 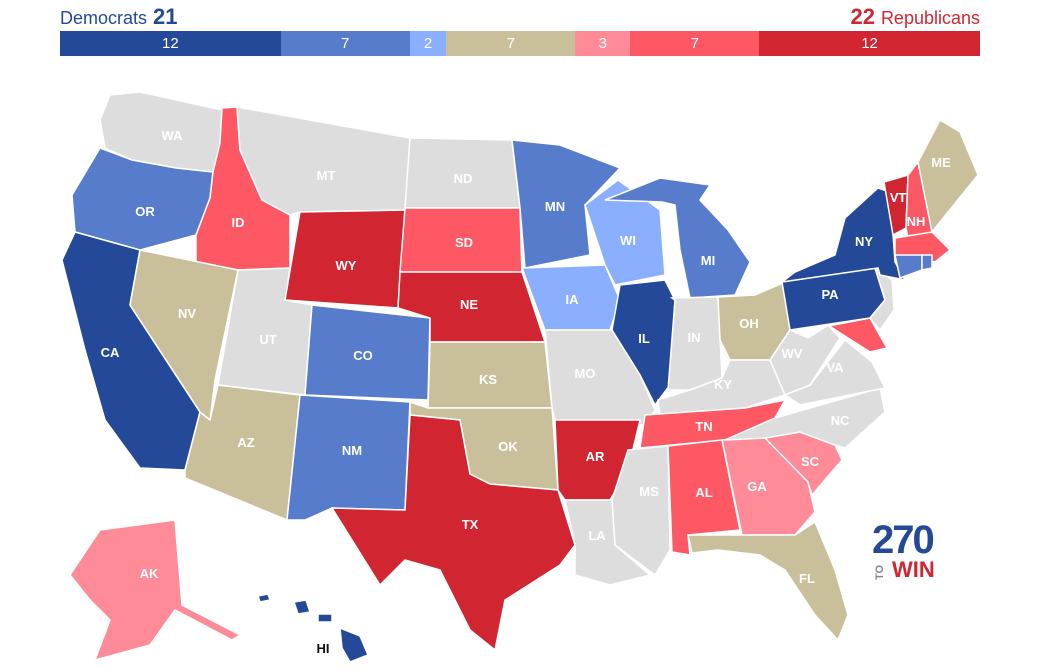 I want to click on state-ct, so click(x=908, y=266).